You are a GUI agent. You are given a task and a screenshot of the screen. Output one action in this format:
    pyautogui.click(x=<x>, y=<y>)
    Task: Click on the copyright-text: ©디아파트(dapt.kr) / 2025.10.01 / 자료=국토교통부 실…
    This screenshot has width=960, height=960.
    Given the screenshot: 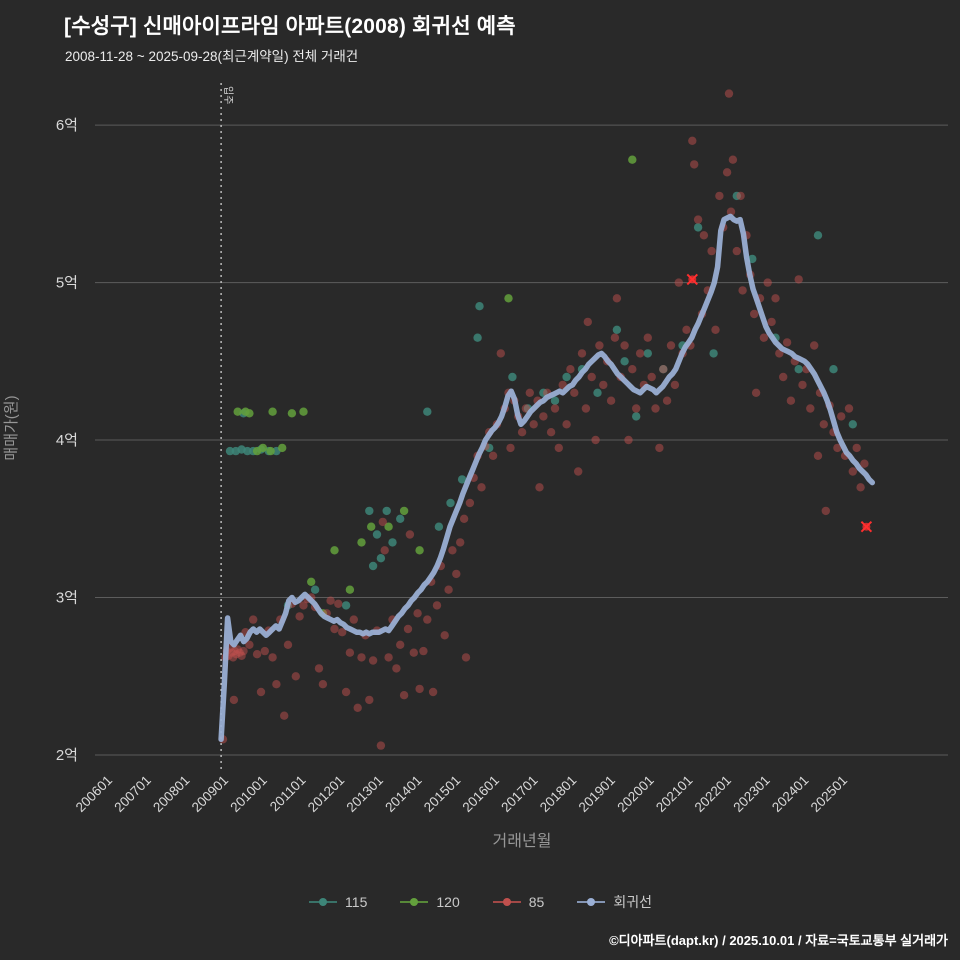 What is the action you would take?
    pyautogui.click(x=778, y=940)
    